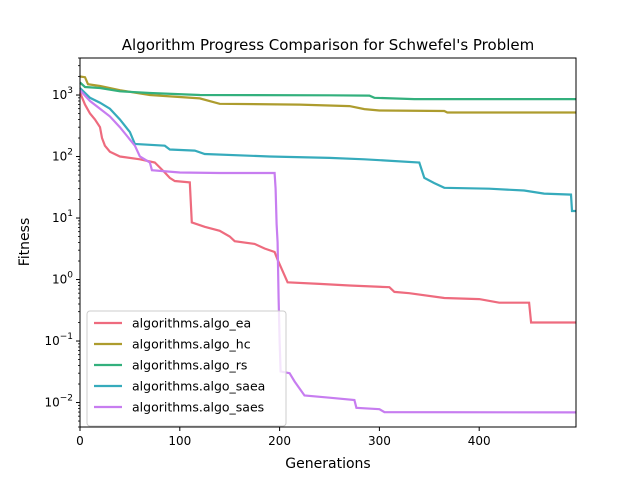  I want to click on y-axis: 10⁻² 10⁻¹ 10⁰ 10¹ 10² 10³, so click(62, 242).